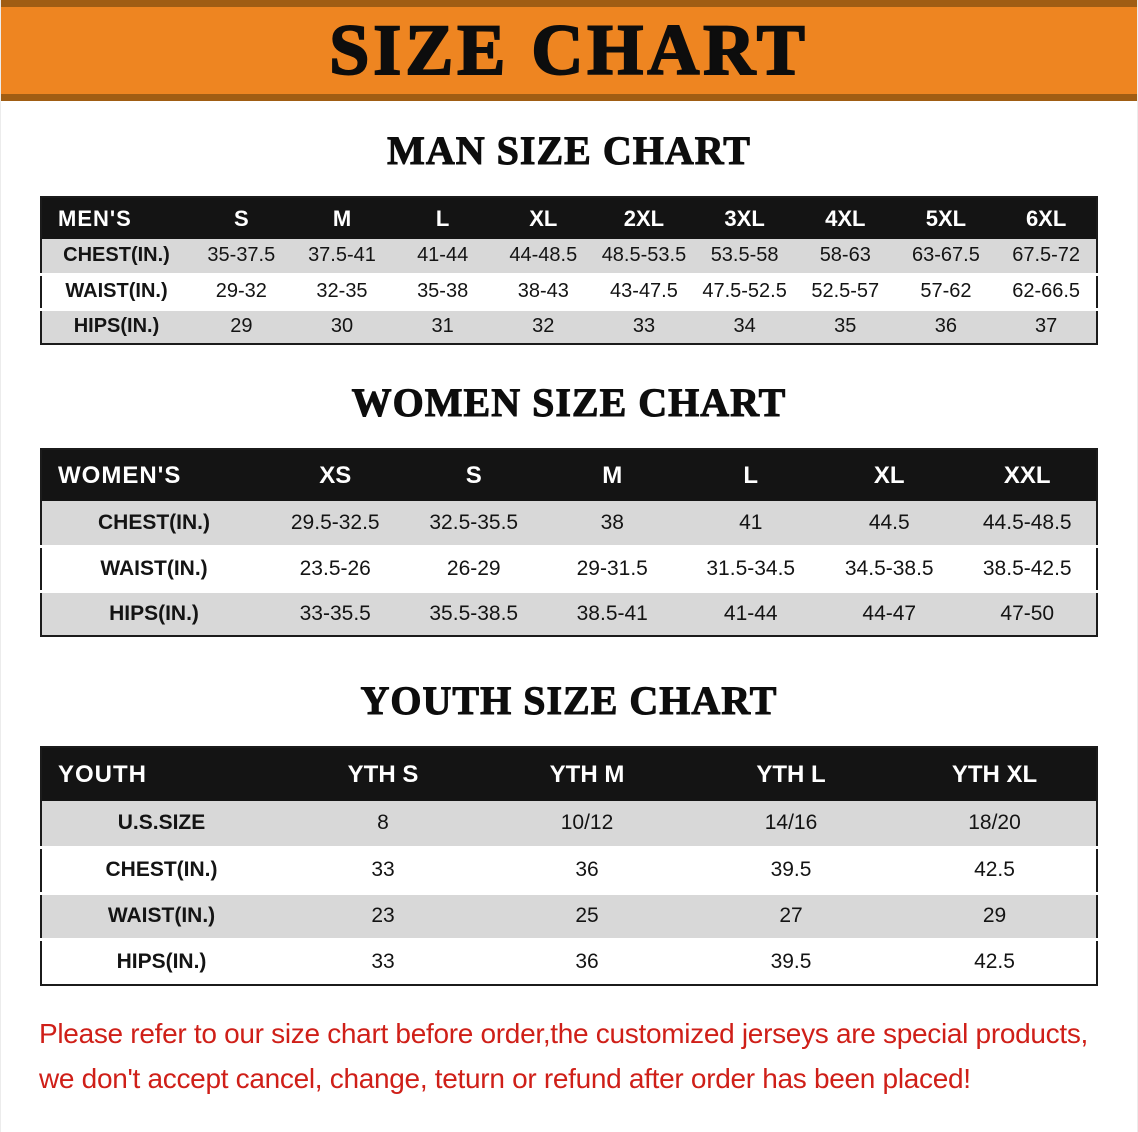 This screenshot has width=1138, height=1132. What do you see at coordinates (335, 569) in the screenshot?
I see `cell: 23.5-26` at bounding box center [335, 569].